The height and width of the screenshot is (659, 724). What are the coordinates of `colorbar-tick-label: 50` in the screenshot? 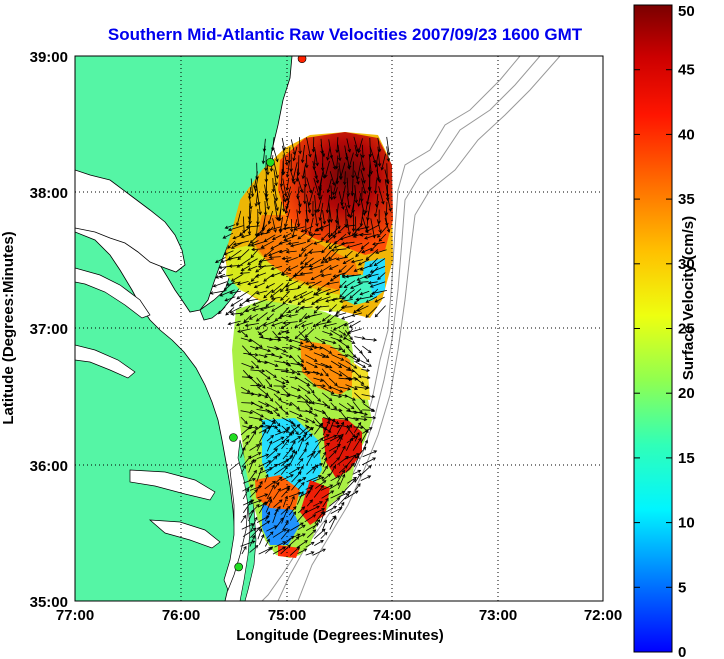 It's located at (686, 11).